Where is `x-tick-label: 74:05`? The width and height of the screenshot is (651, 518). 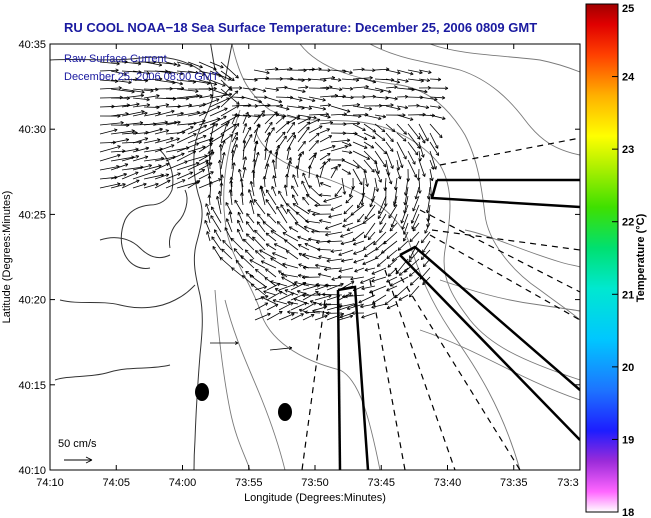
x-tick-label: 74:05 is located at coordinates (116, 483).